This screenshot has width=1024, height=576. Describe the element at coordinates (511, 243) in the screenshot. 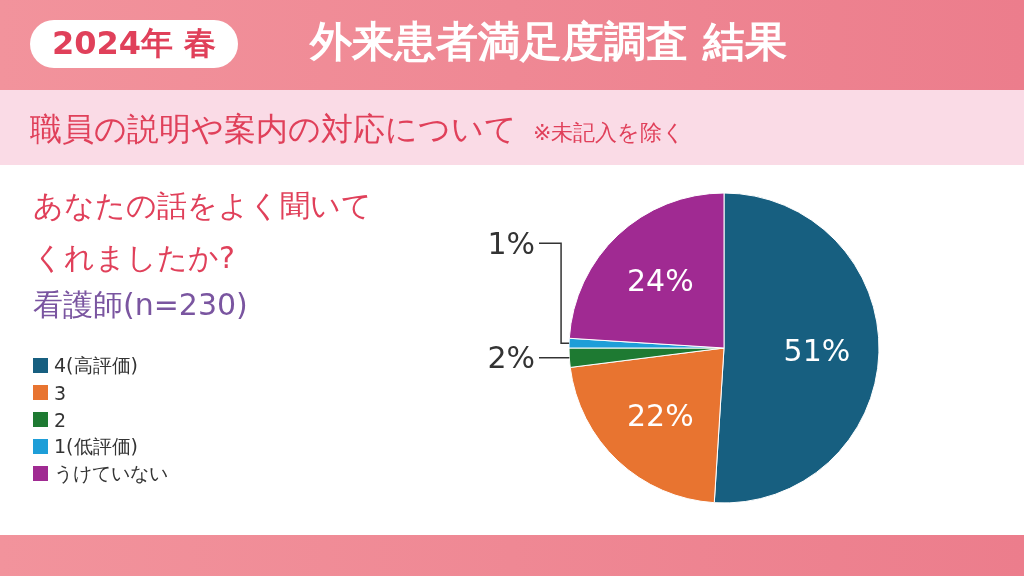

I see `data-label: 1%` at that location.